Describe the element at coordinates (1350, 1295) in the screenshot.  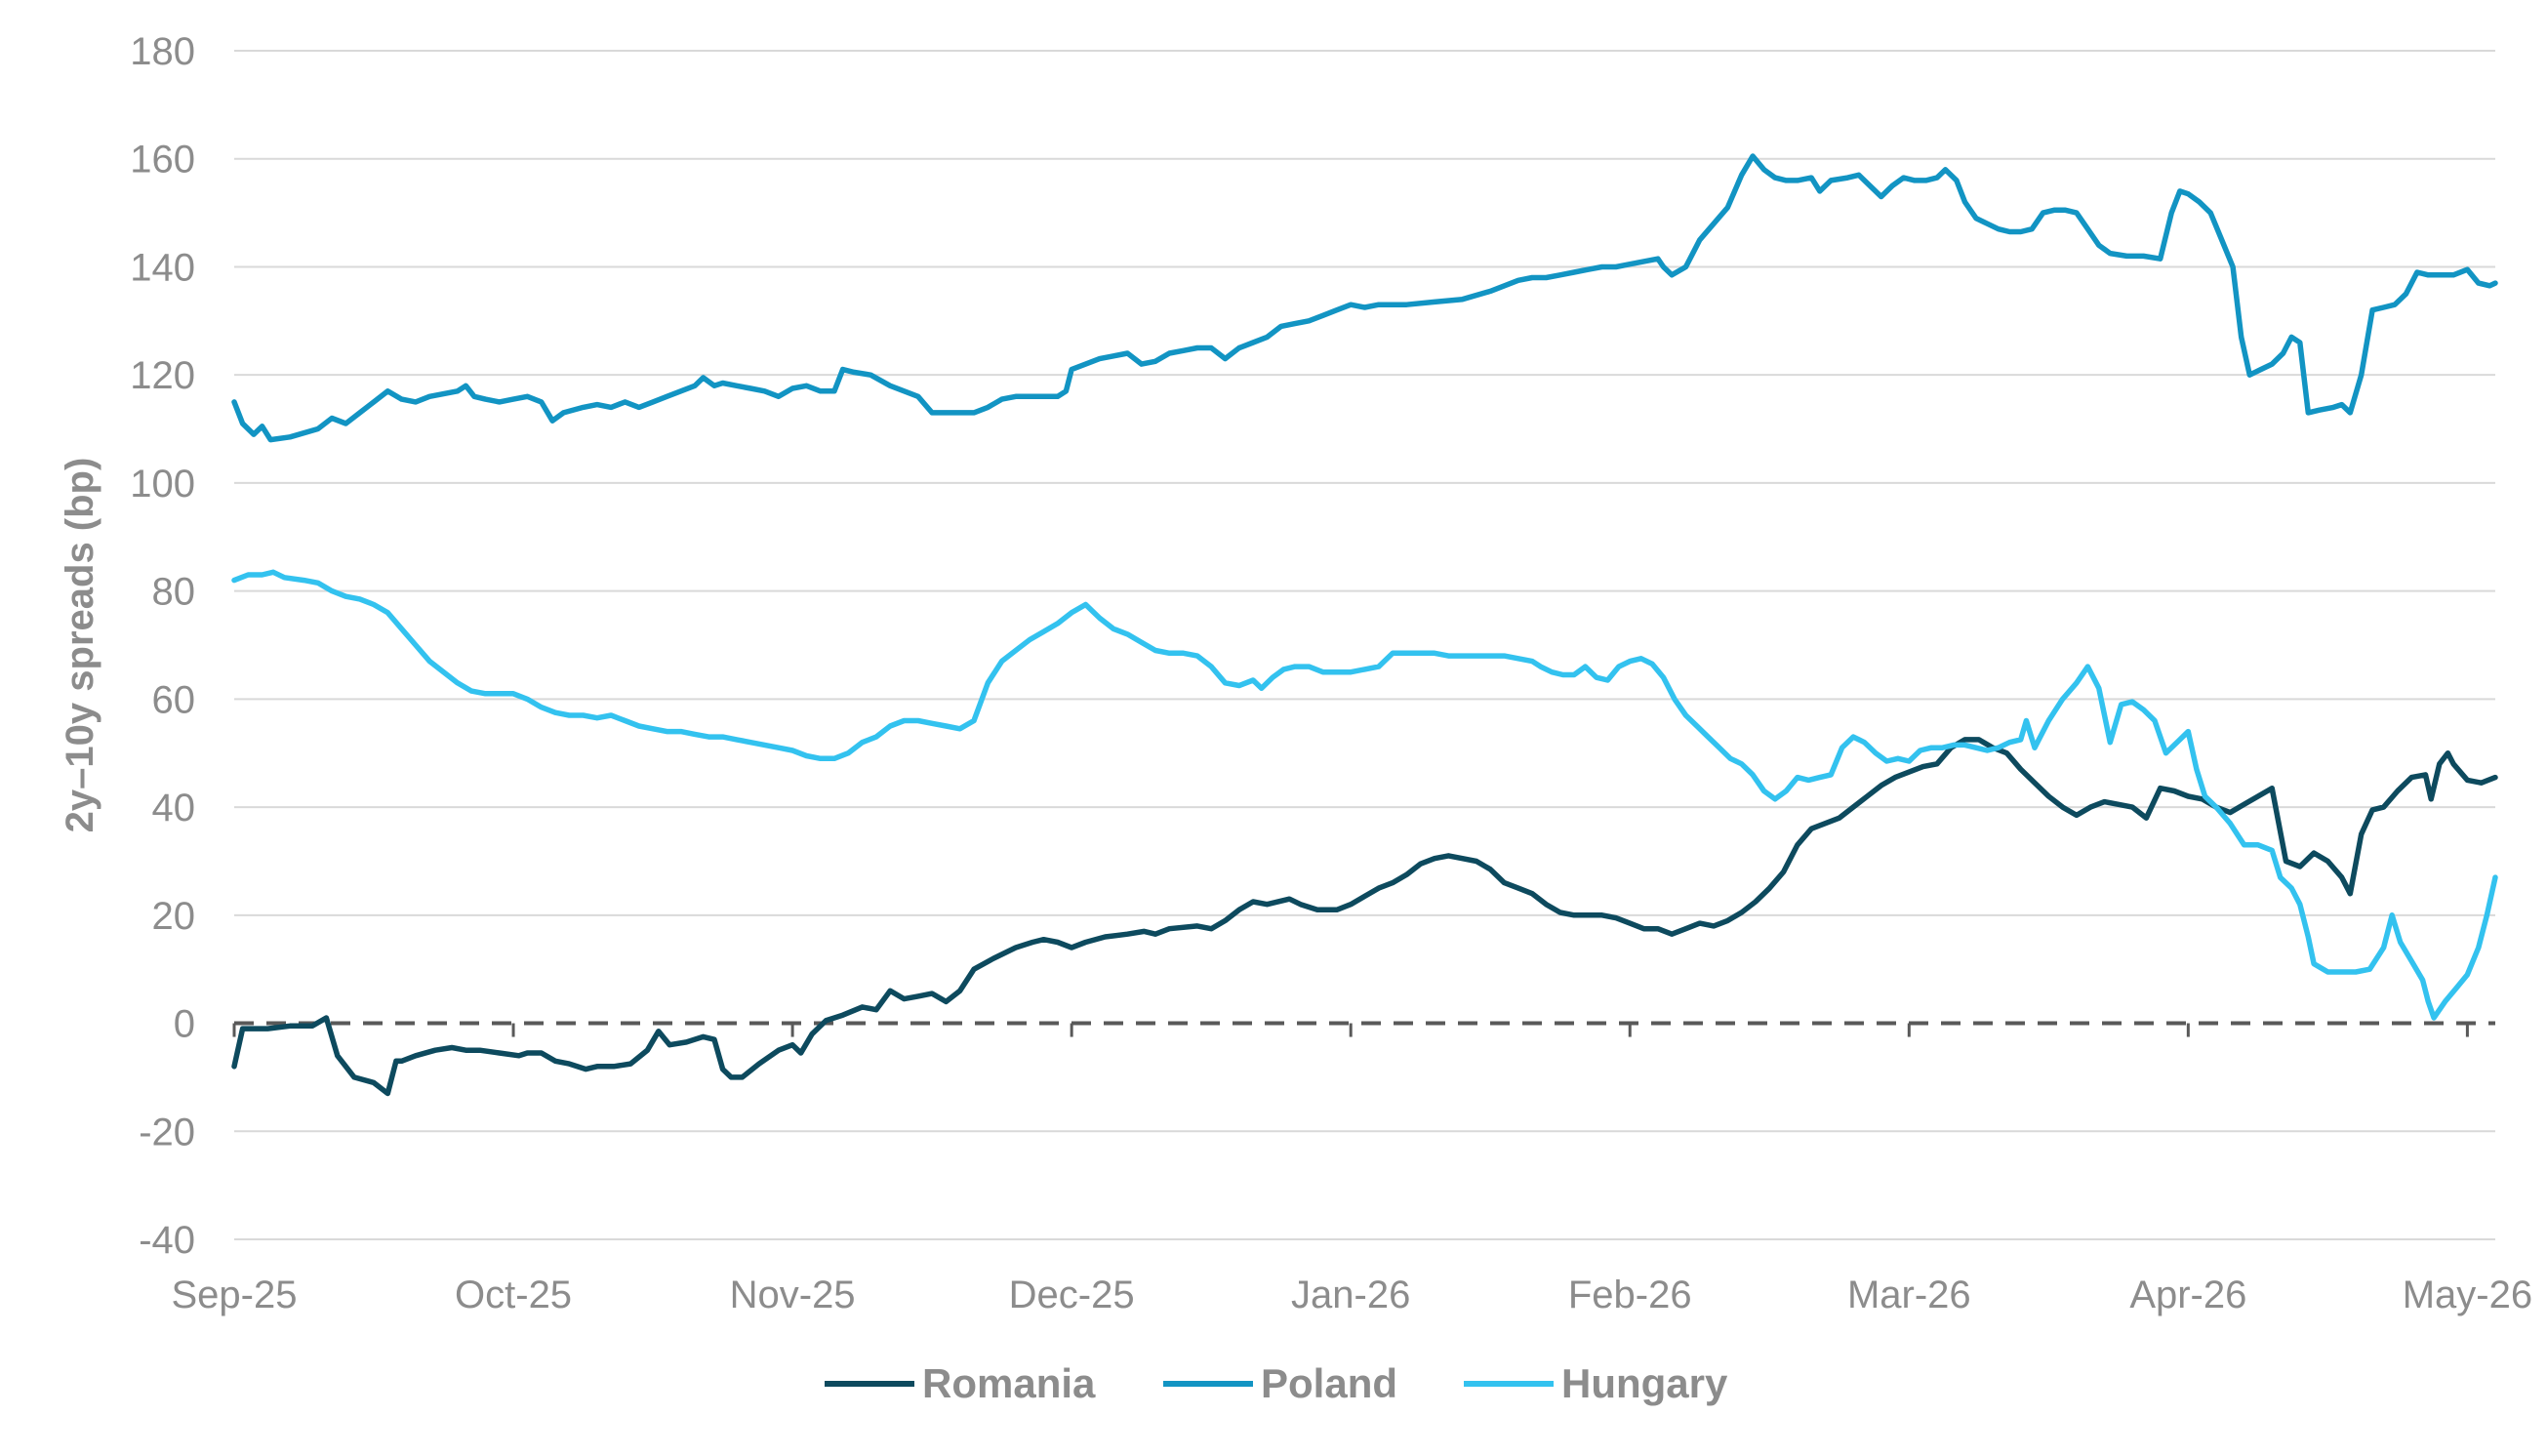
I see `x-tick-label: Jan-26` at that location.